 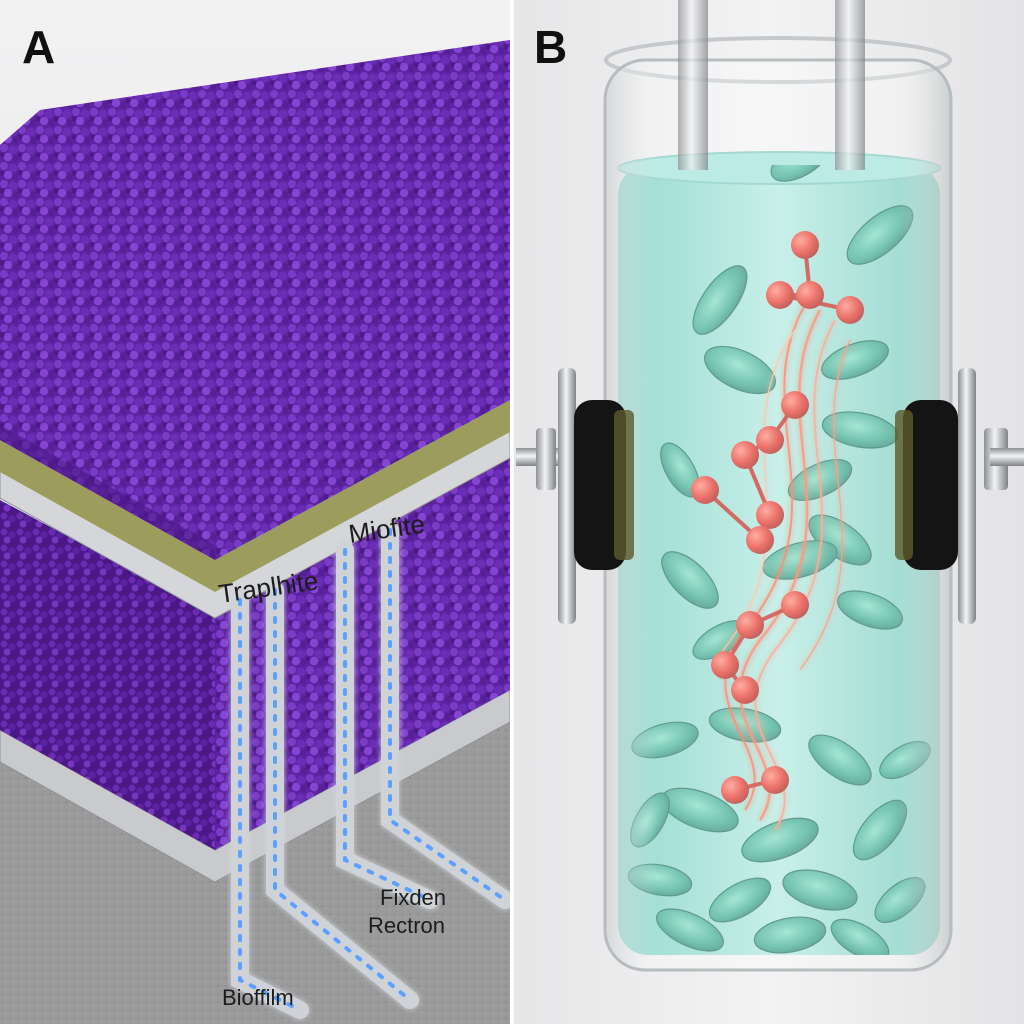 I want to click on electron-label-line2: Rectron, so click(x=406, y=925).